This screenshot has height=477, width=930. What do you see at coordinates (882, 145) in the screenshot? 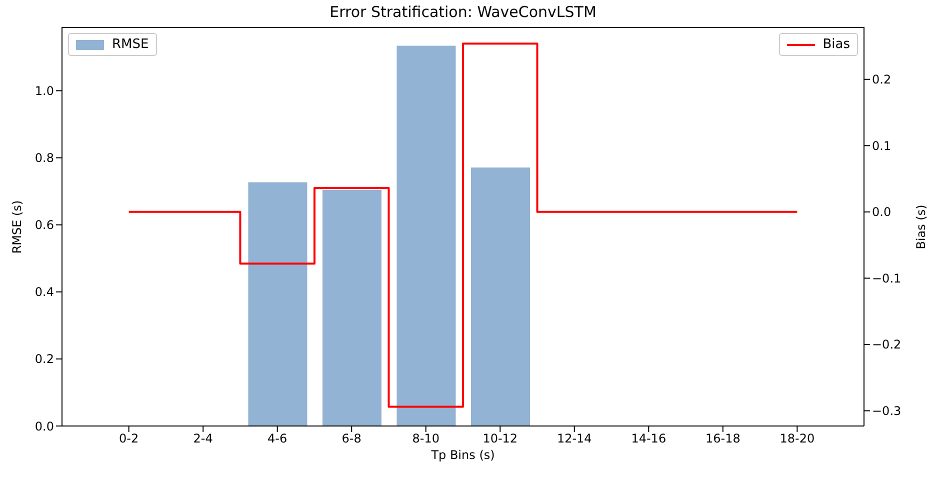
I see `y2-tick-label: 0.1` at bounding box center [882, 145].